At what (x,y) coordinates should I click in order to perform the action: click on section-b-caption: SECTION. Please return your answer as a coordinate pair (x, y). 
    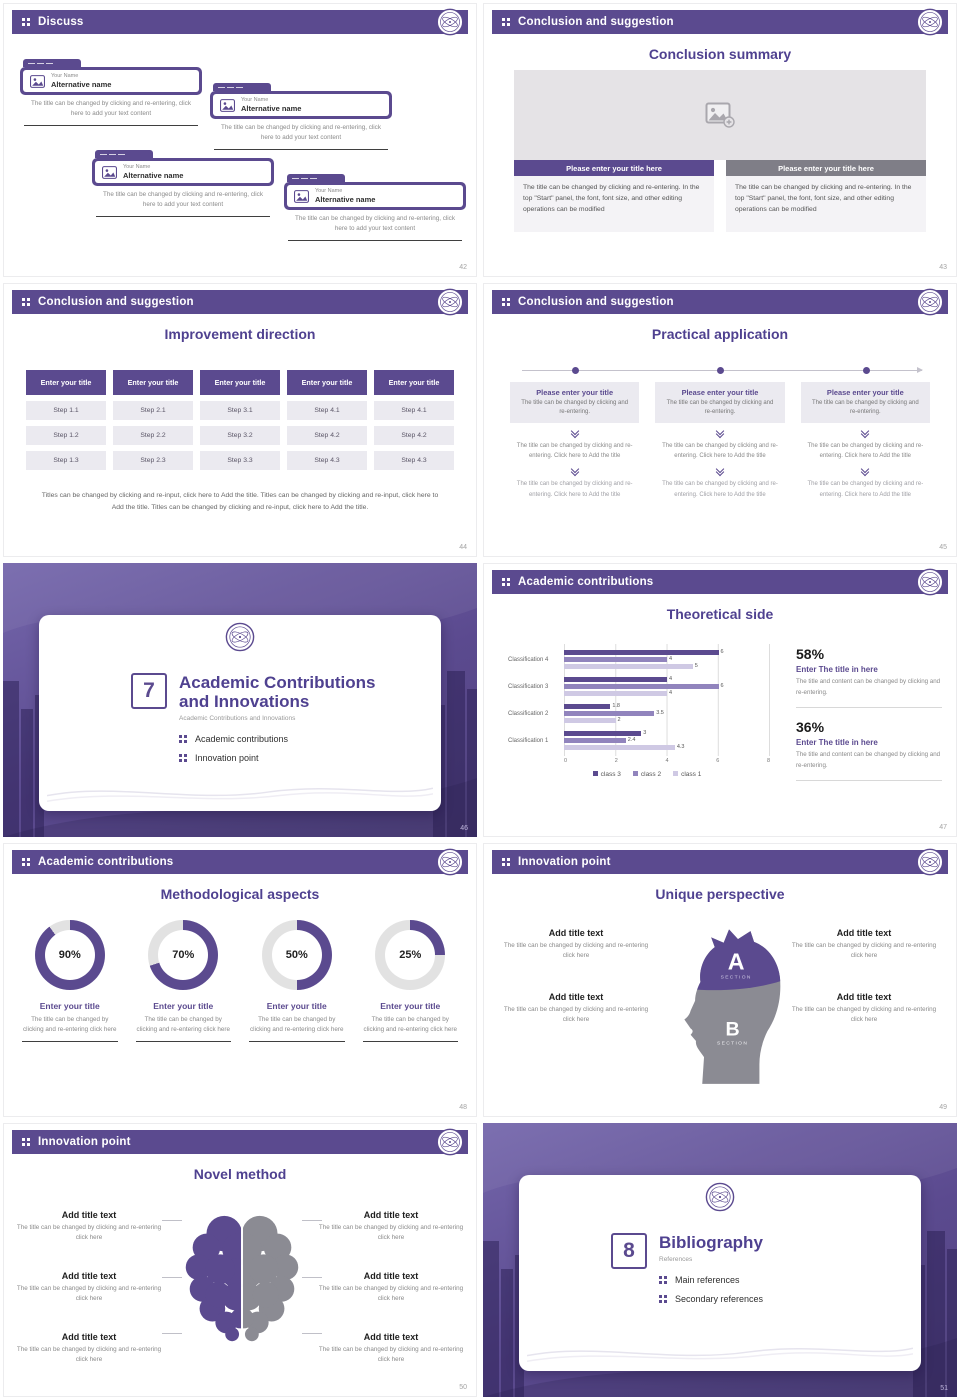
    Looking at the image, I should click on (732, 1044).